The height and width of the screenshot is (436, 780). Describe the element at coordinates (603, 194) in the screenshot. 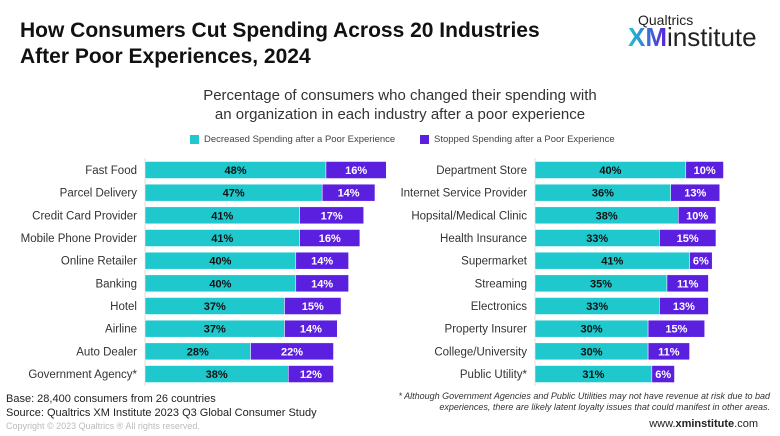

I see `data-label-decreased: 36%` at that location.